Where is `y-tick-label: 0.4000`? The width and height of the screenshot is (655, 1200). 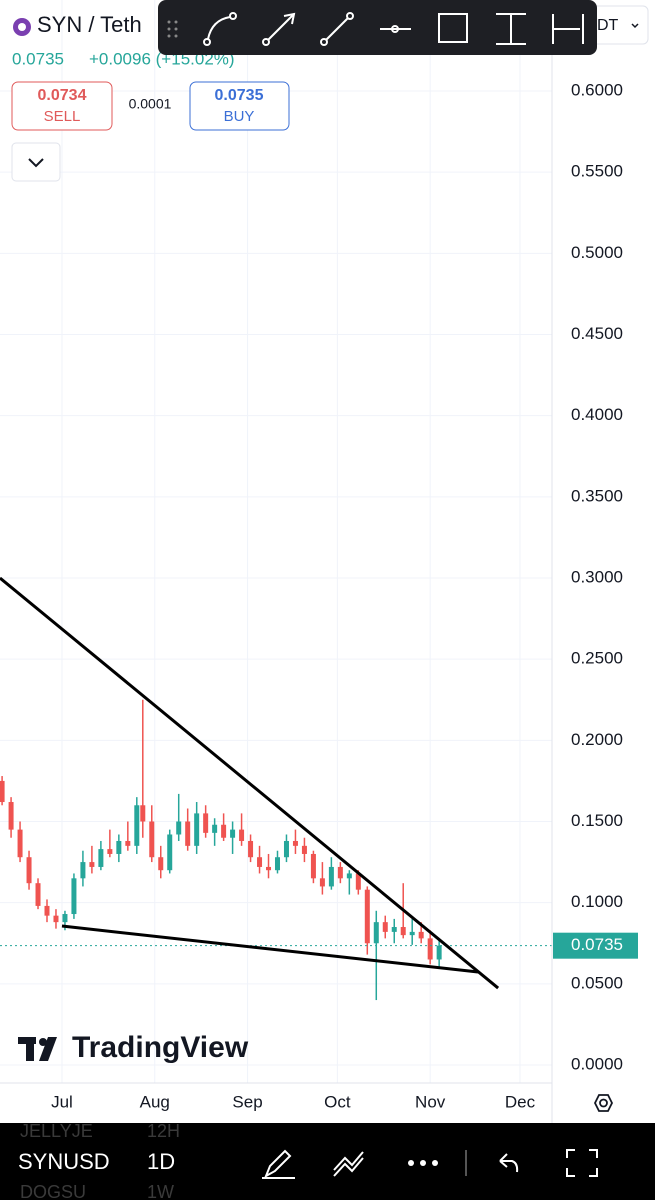
y-tick-label: 0.4000 is located at coordinates (597, 414).